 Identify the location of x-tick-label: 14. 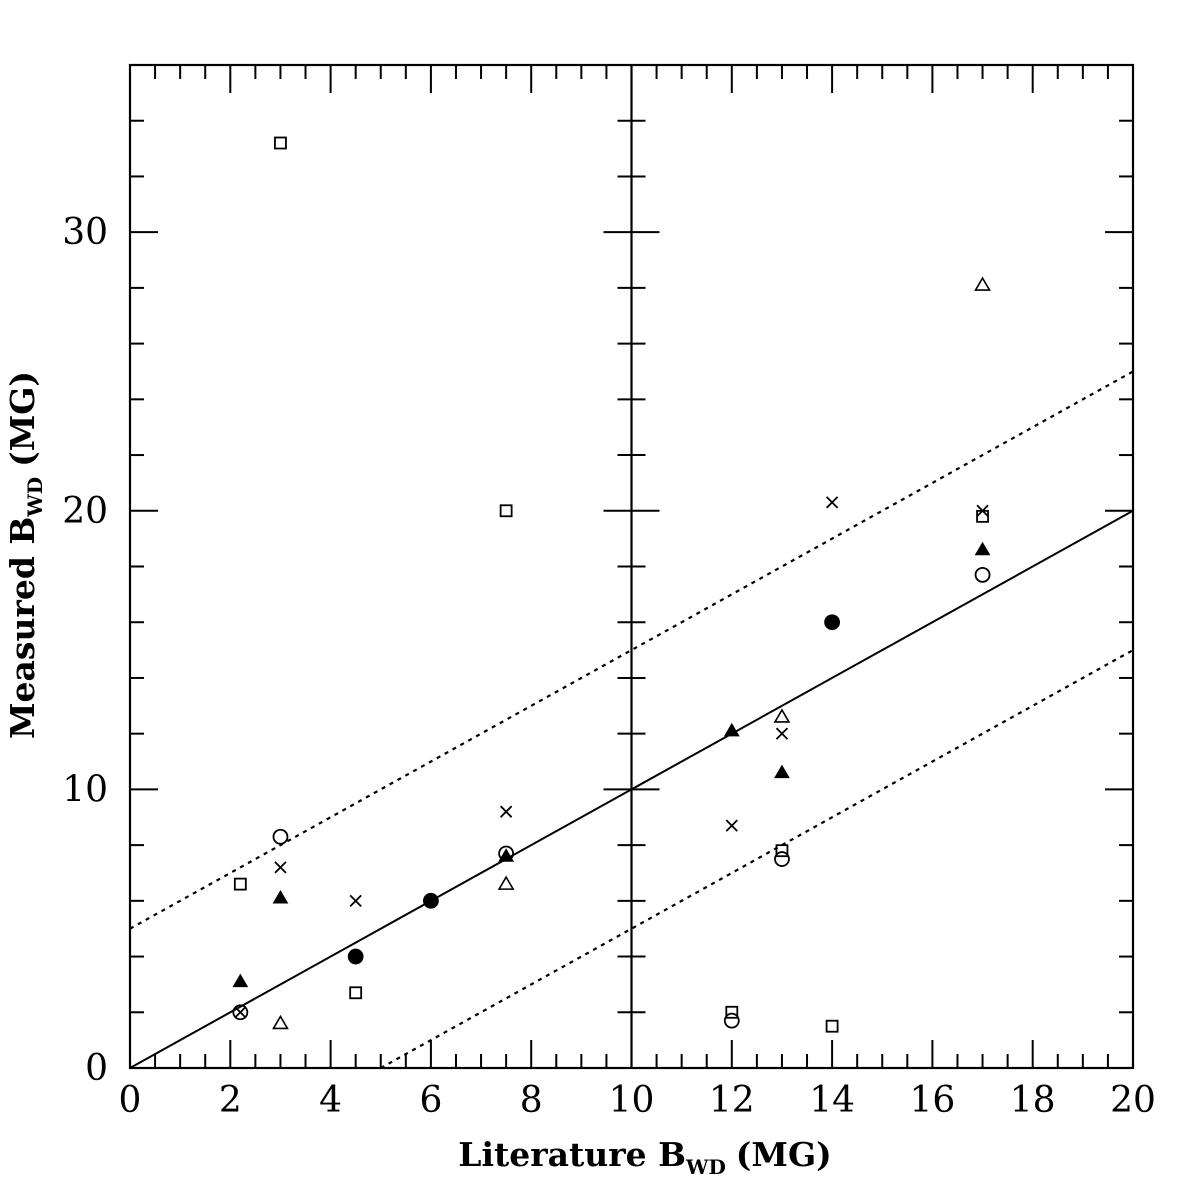
(832, 1100).